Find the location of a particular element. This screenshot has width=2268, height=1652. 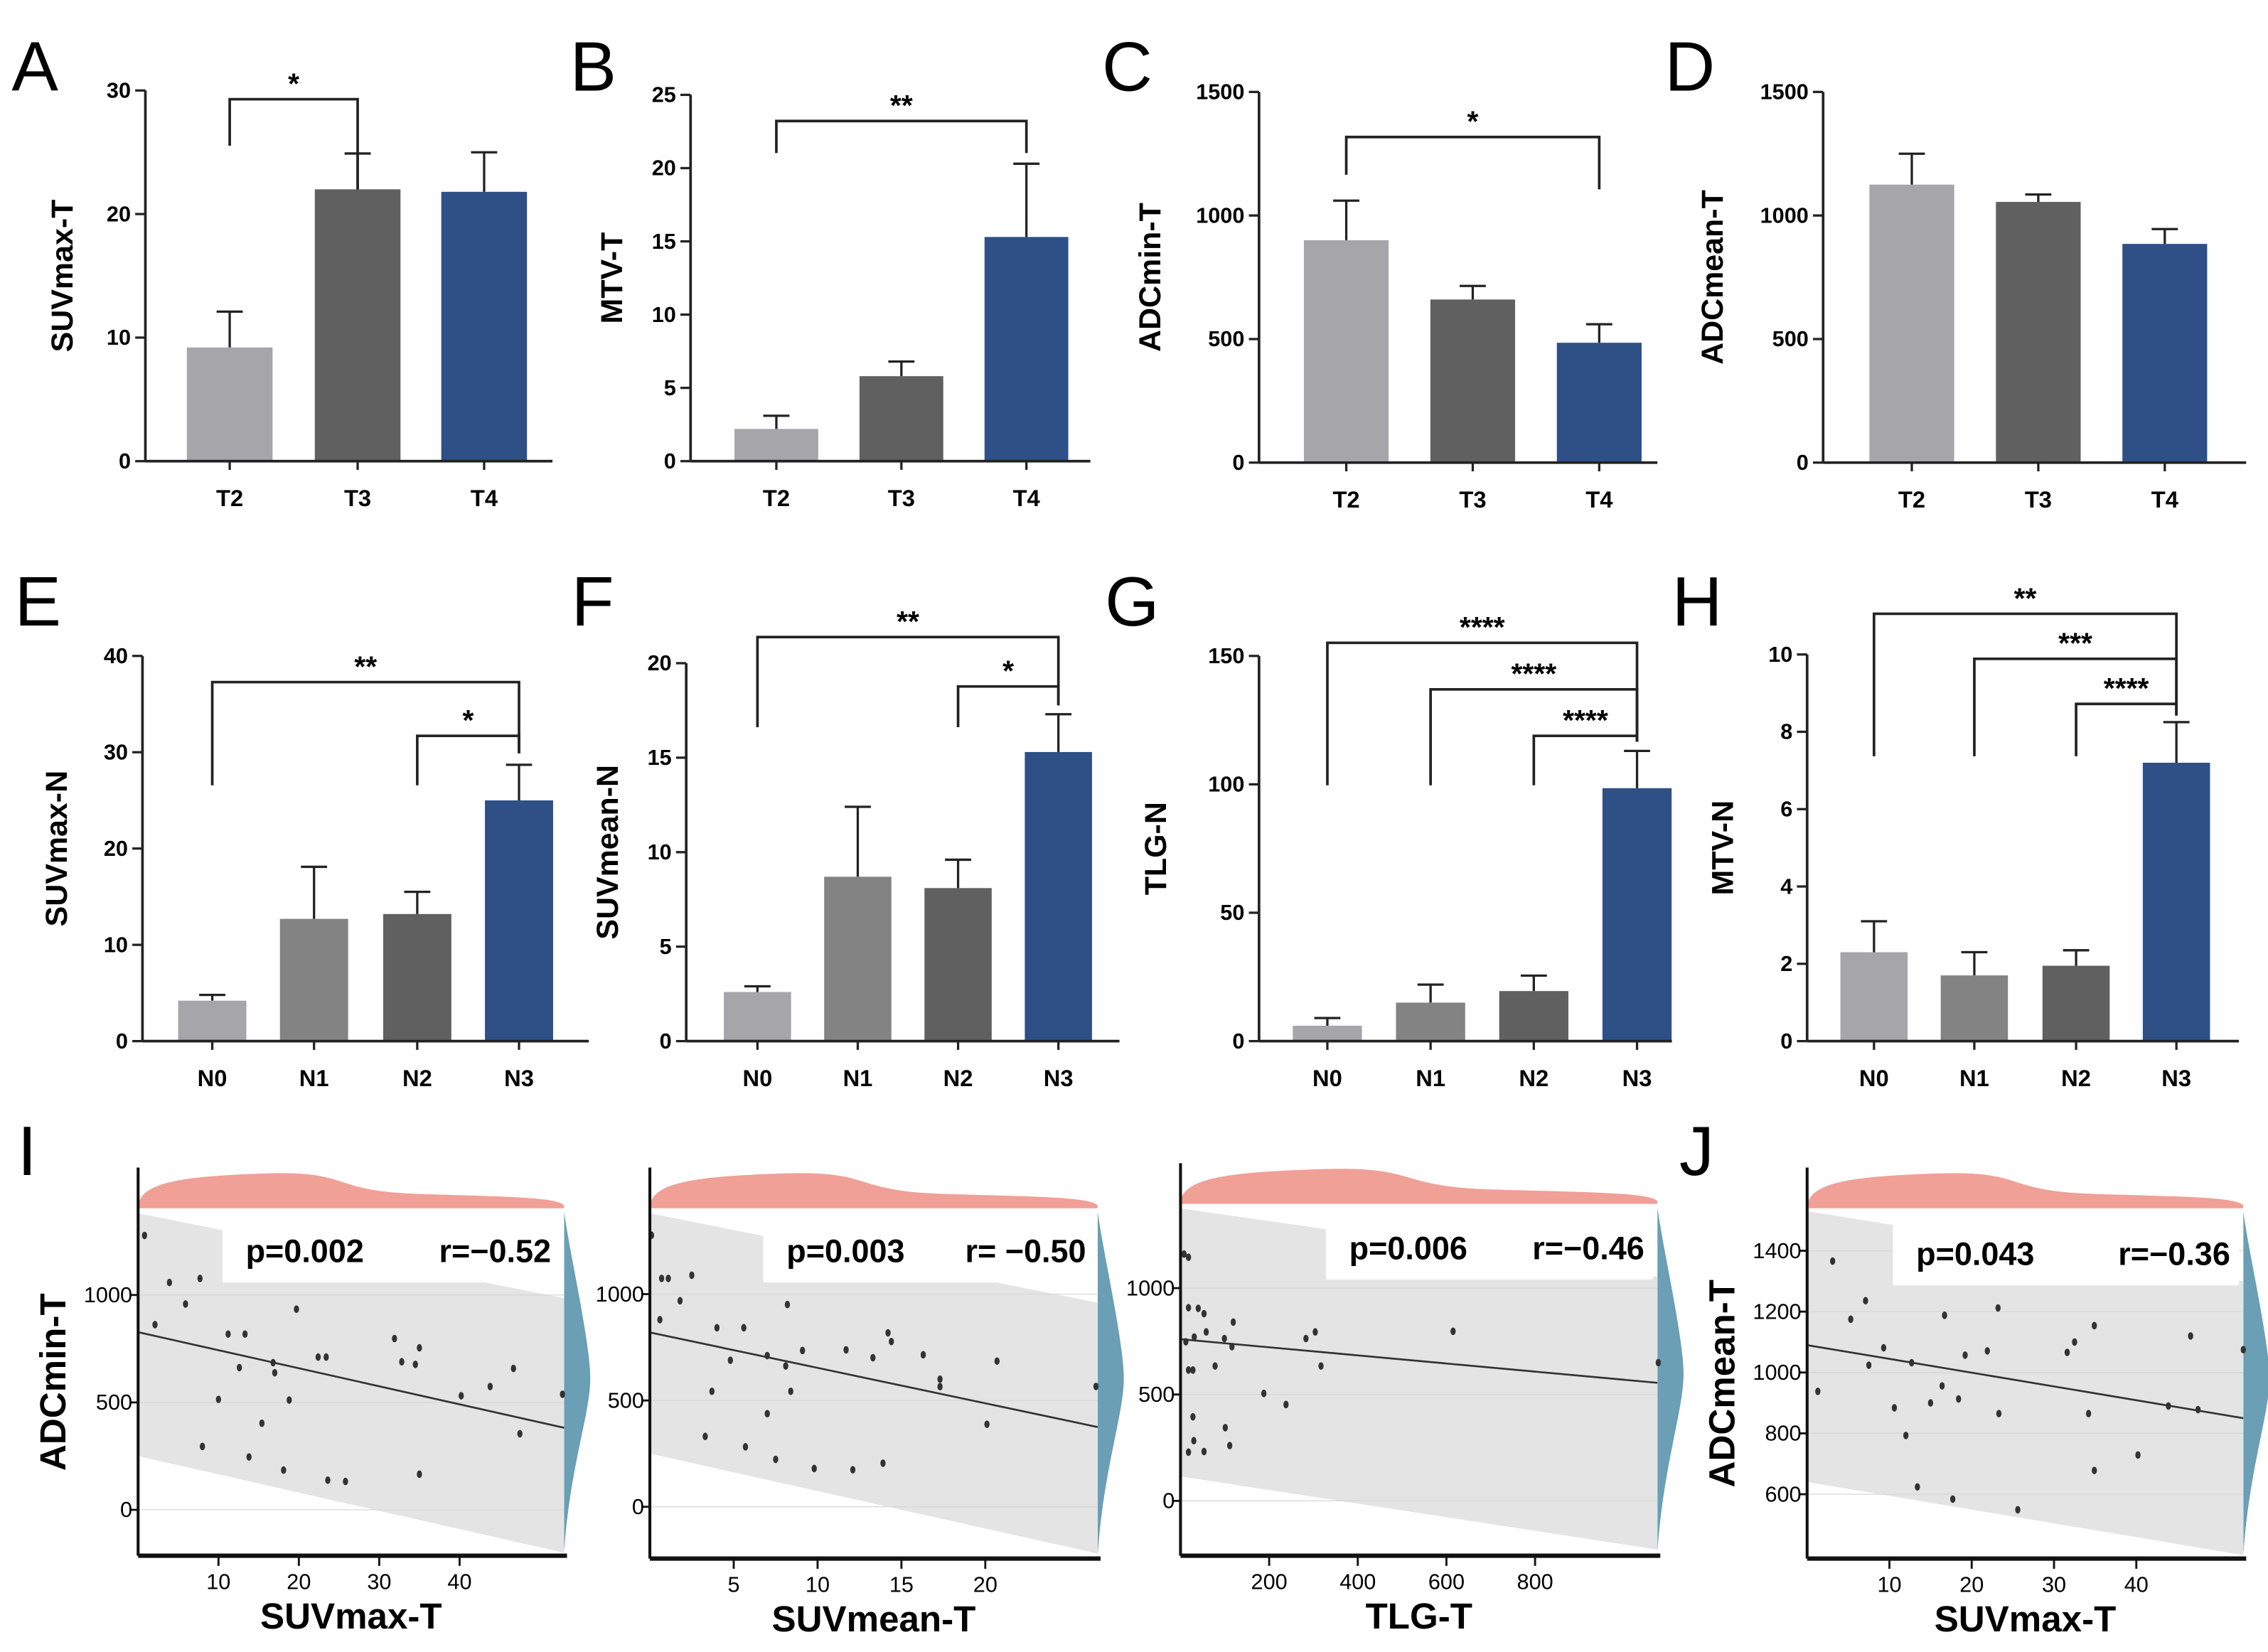

x-tick-label: N3 is located at coordinates (2176, 1078).